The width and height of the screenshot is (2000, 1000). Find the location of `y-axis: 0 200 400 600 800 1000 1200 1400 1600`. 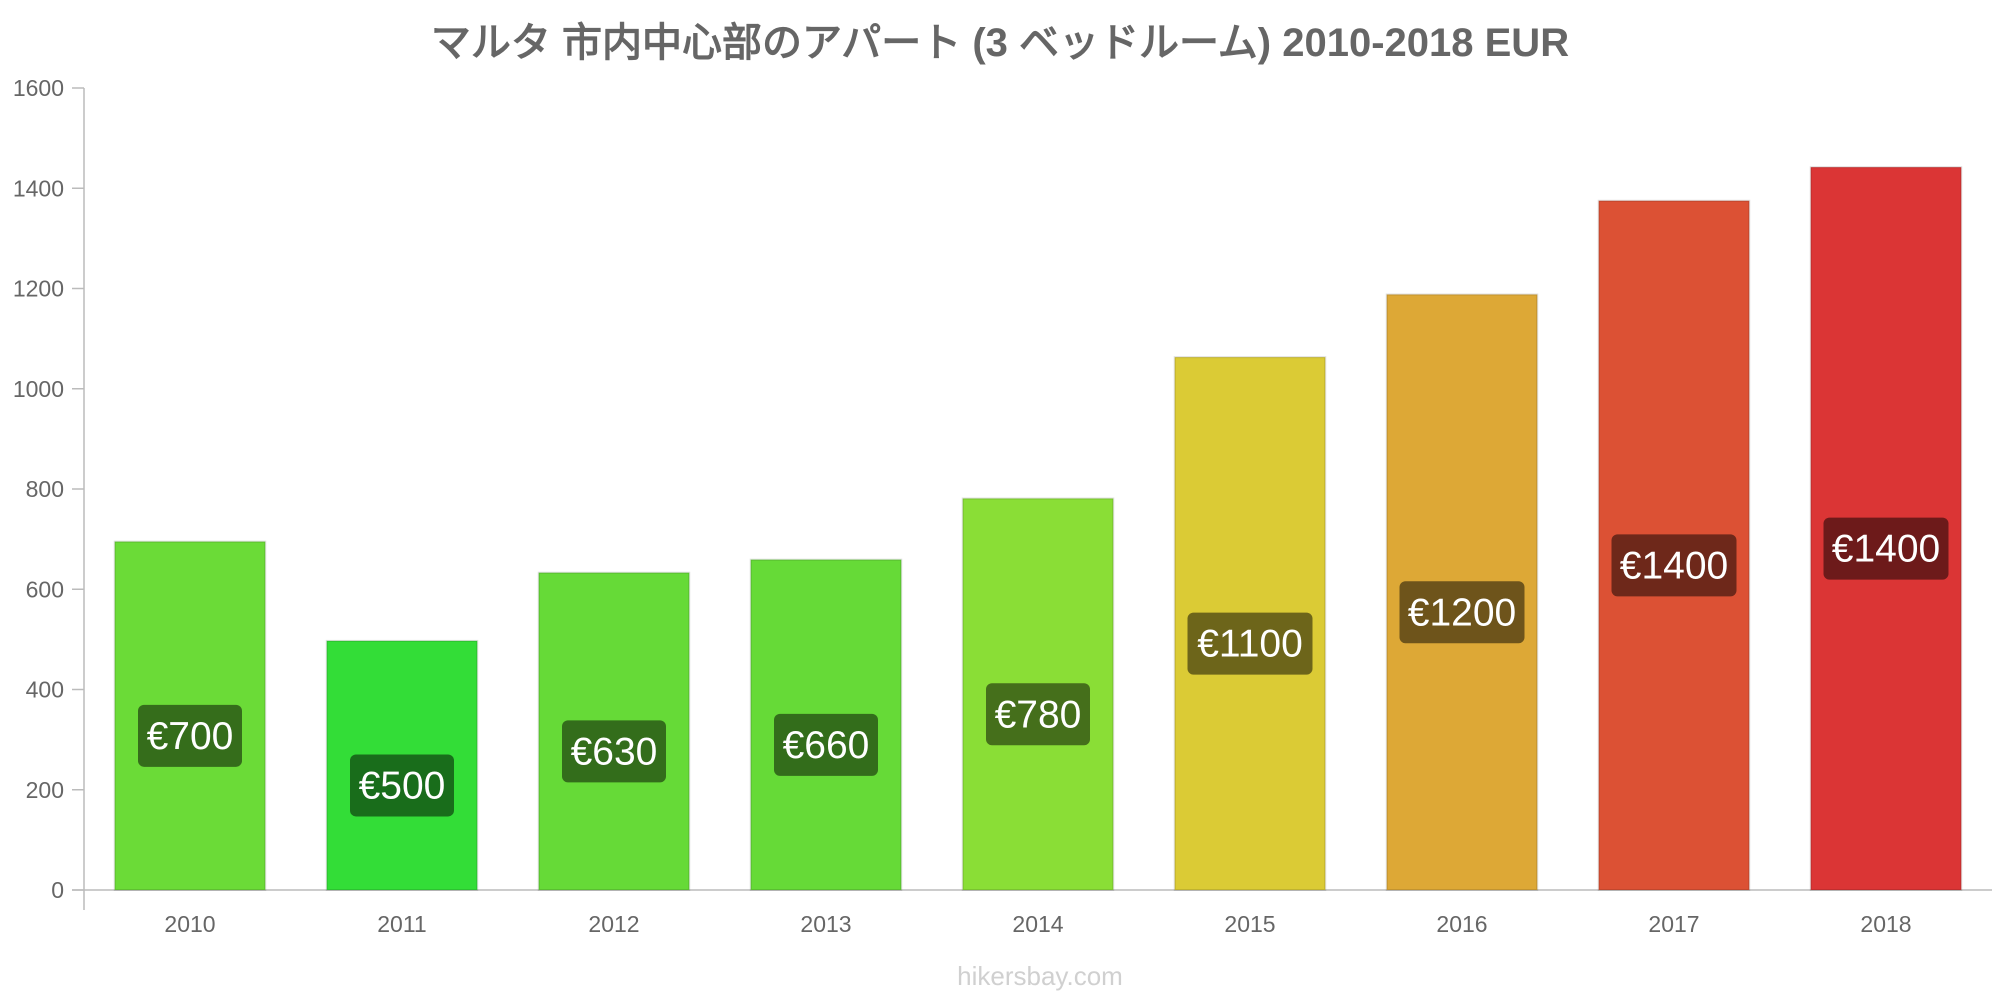

y-axis: 0 200 400 600 800 1000 1200 1400 1600 is located at coordinates (49, 492).